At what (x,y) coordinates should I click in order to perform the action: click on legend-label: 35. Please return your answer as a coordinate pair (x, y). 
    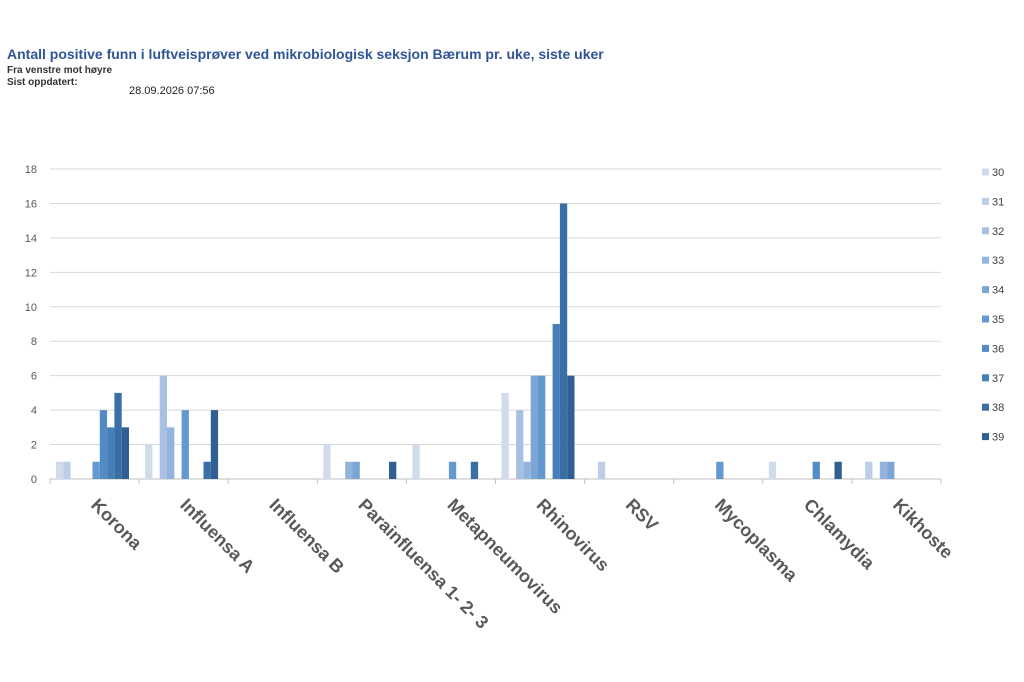
    Looking at the image, I should click on (998, 320).